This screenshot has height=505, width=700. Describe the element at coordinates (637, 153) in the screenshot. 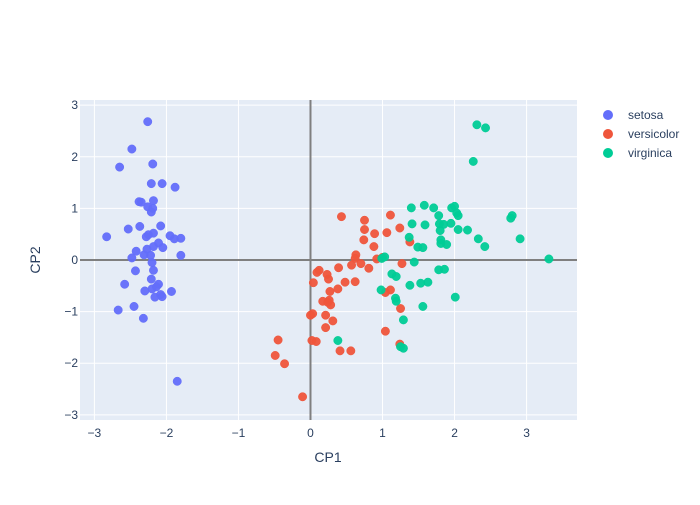

I see `legend-item-virginica: virginica` at that location.